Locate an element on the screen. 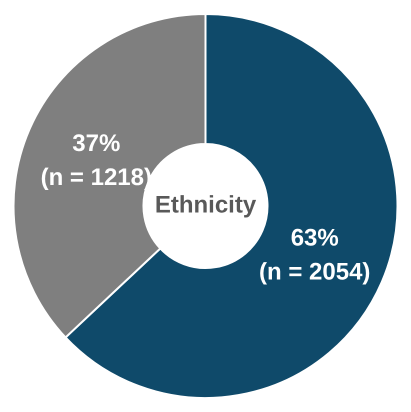 The height and width of the screenshot is (412, 411). text: Ethnicity is located at coordinates (205, 204).